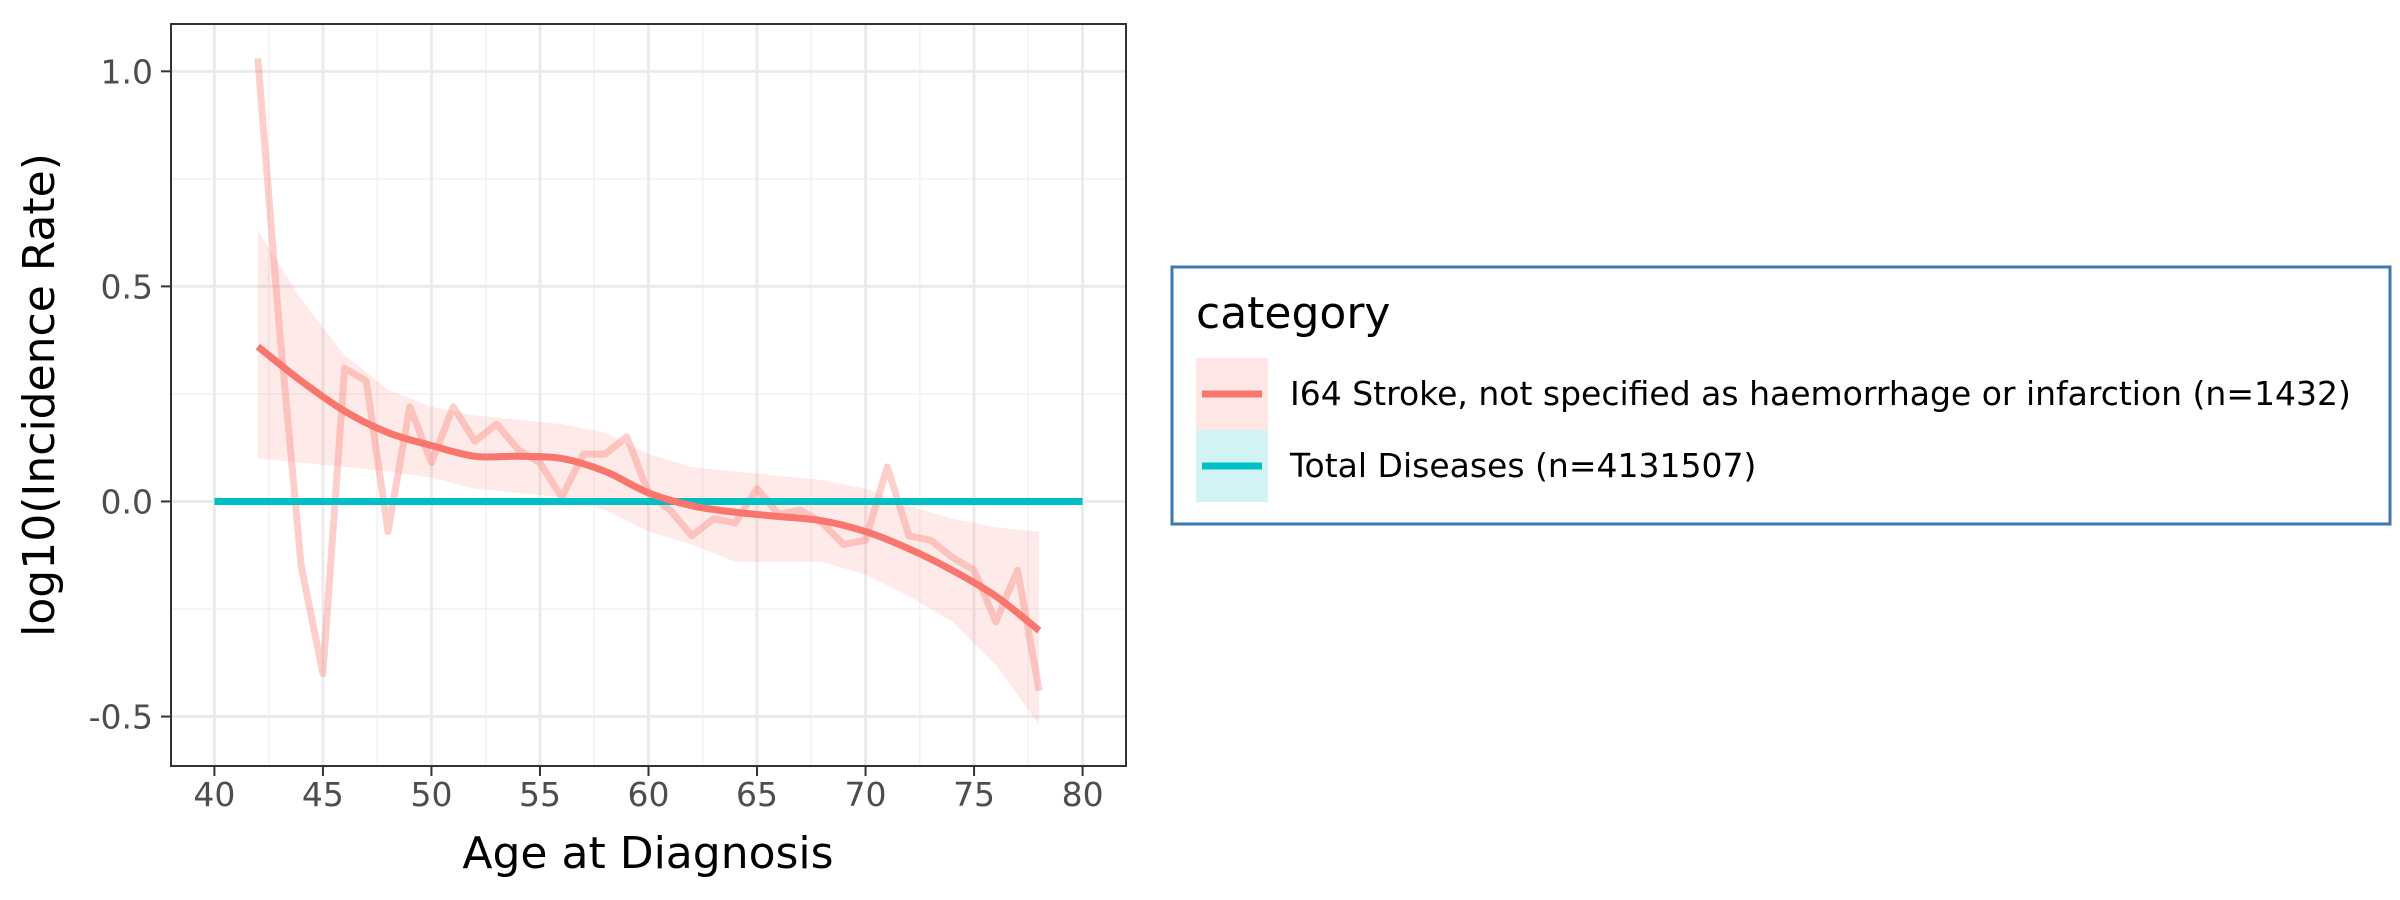 This screenshot has width=2400, height=900. I want to click on x-axis-title: Age at Diagnosis, so click(647, 853).